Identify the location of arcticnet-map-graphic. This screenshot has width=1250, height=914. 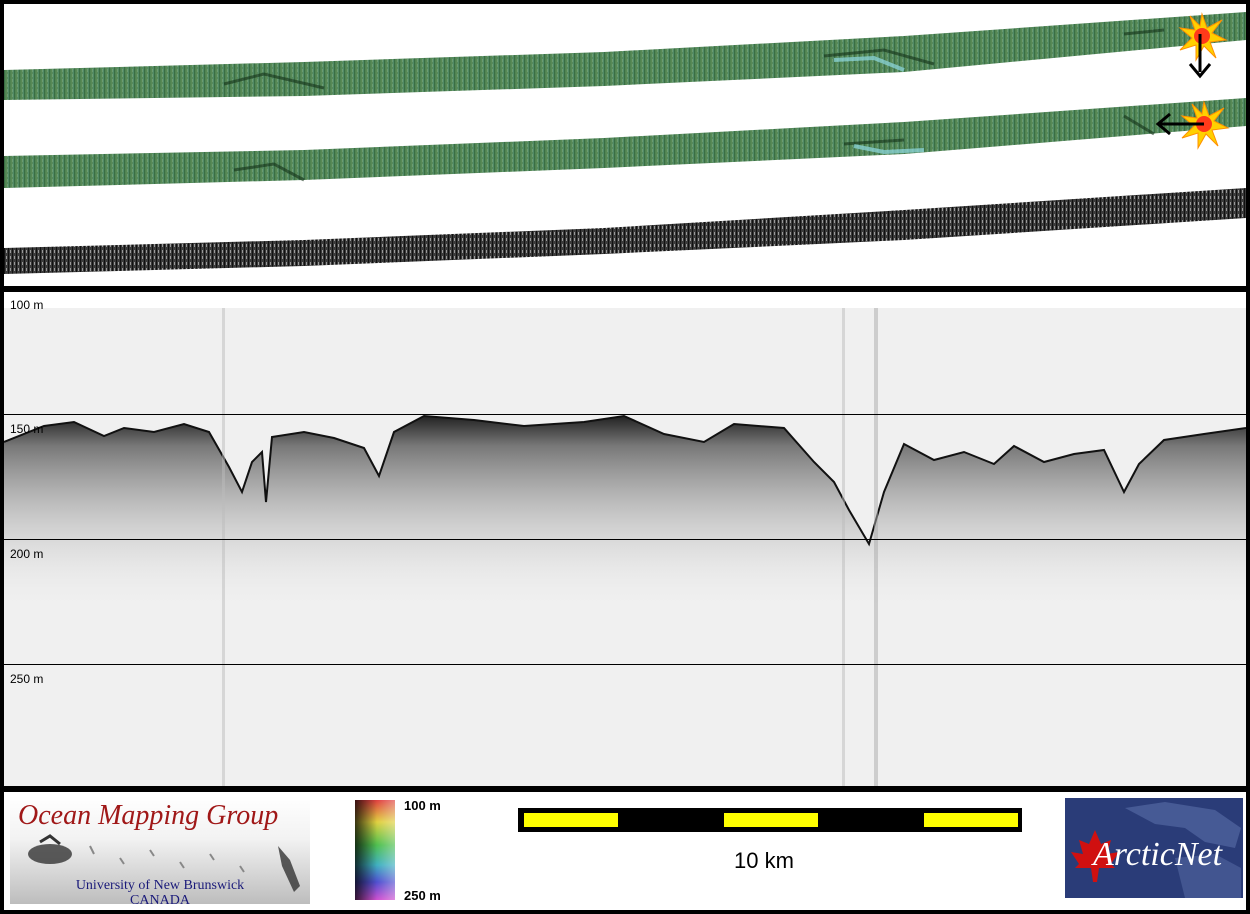
(1156, 850).